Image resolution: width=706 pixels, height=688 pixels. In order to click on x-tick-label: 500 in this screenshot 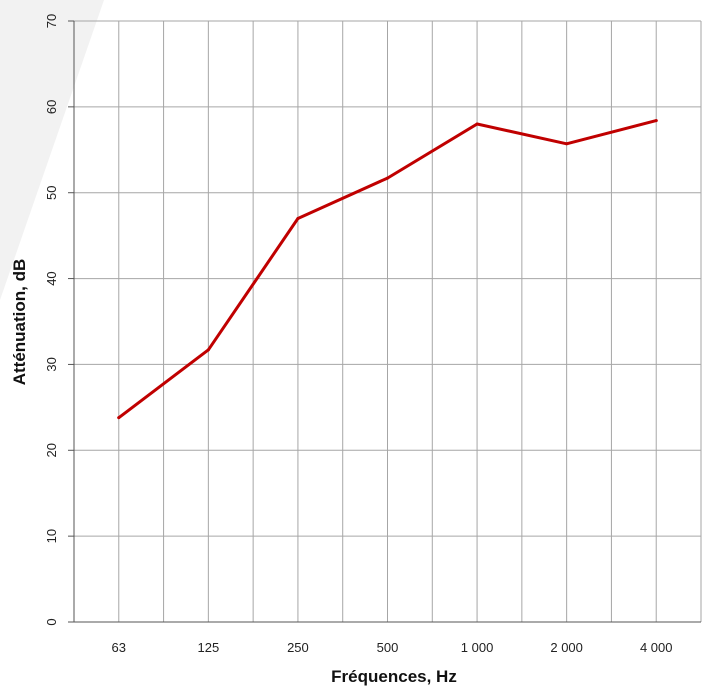, I will do `click(388, 647)`.